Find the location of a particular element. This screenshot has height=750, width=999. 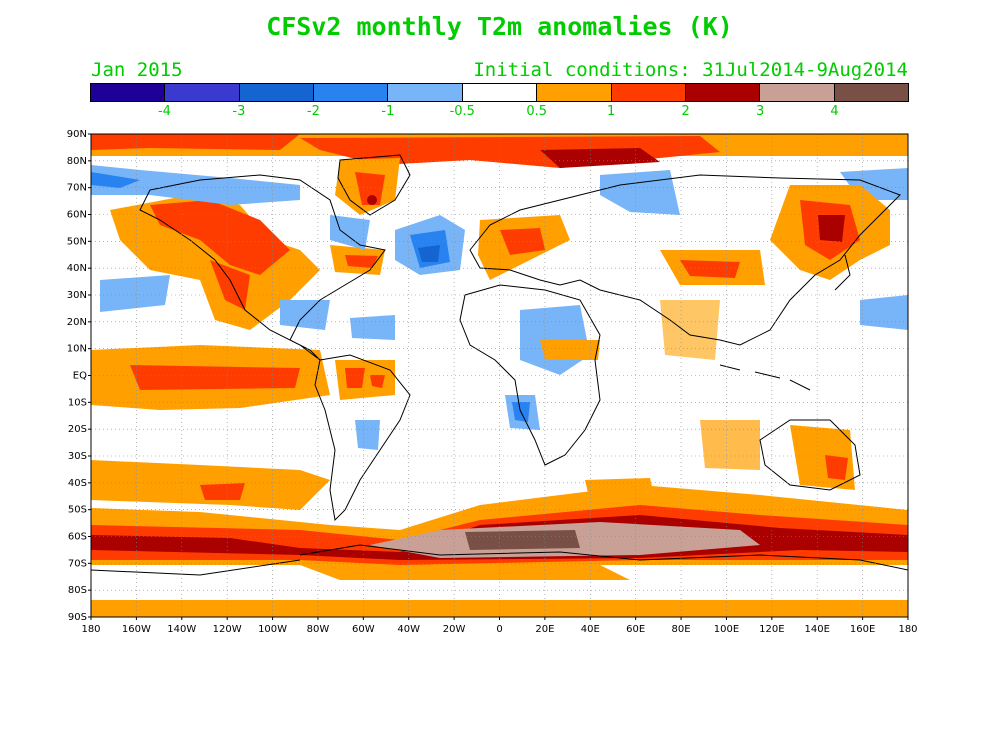

colorbar-label: -0.5 is located at coordinates (462, 111).